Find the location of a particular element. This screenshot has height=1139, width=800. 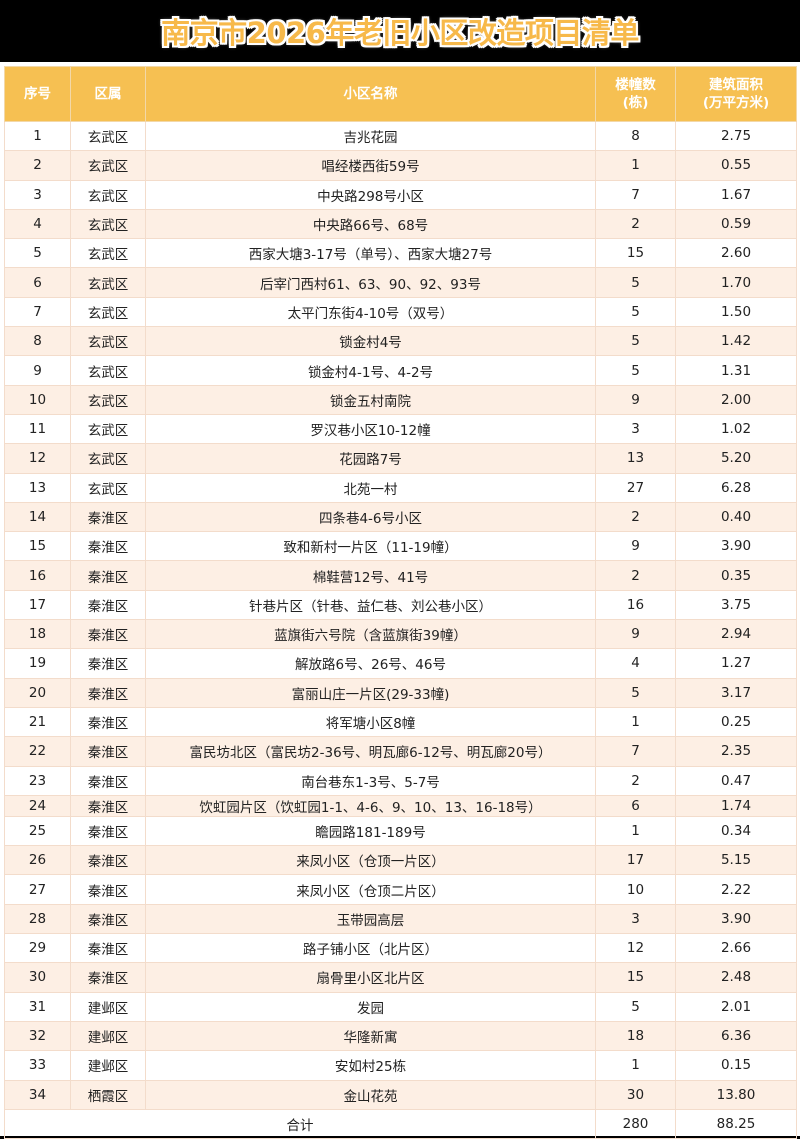

col-district-cell: 栖霞区 is located at coordinates (108, 1094).